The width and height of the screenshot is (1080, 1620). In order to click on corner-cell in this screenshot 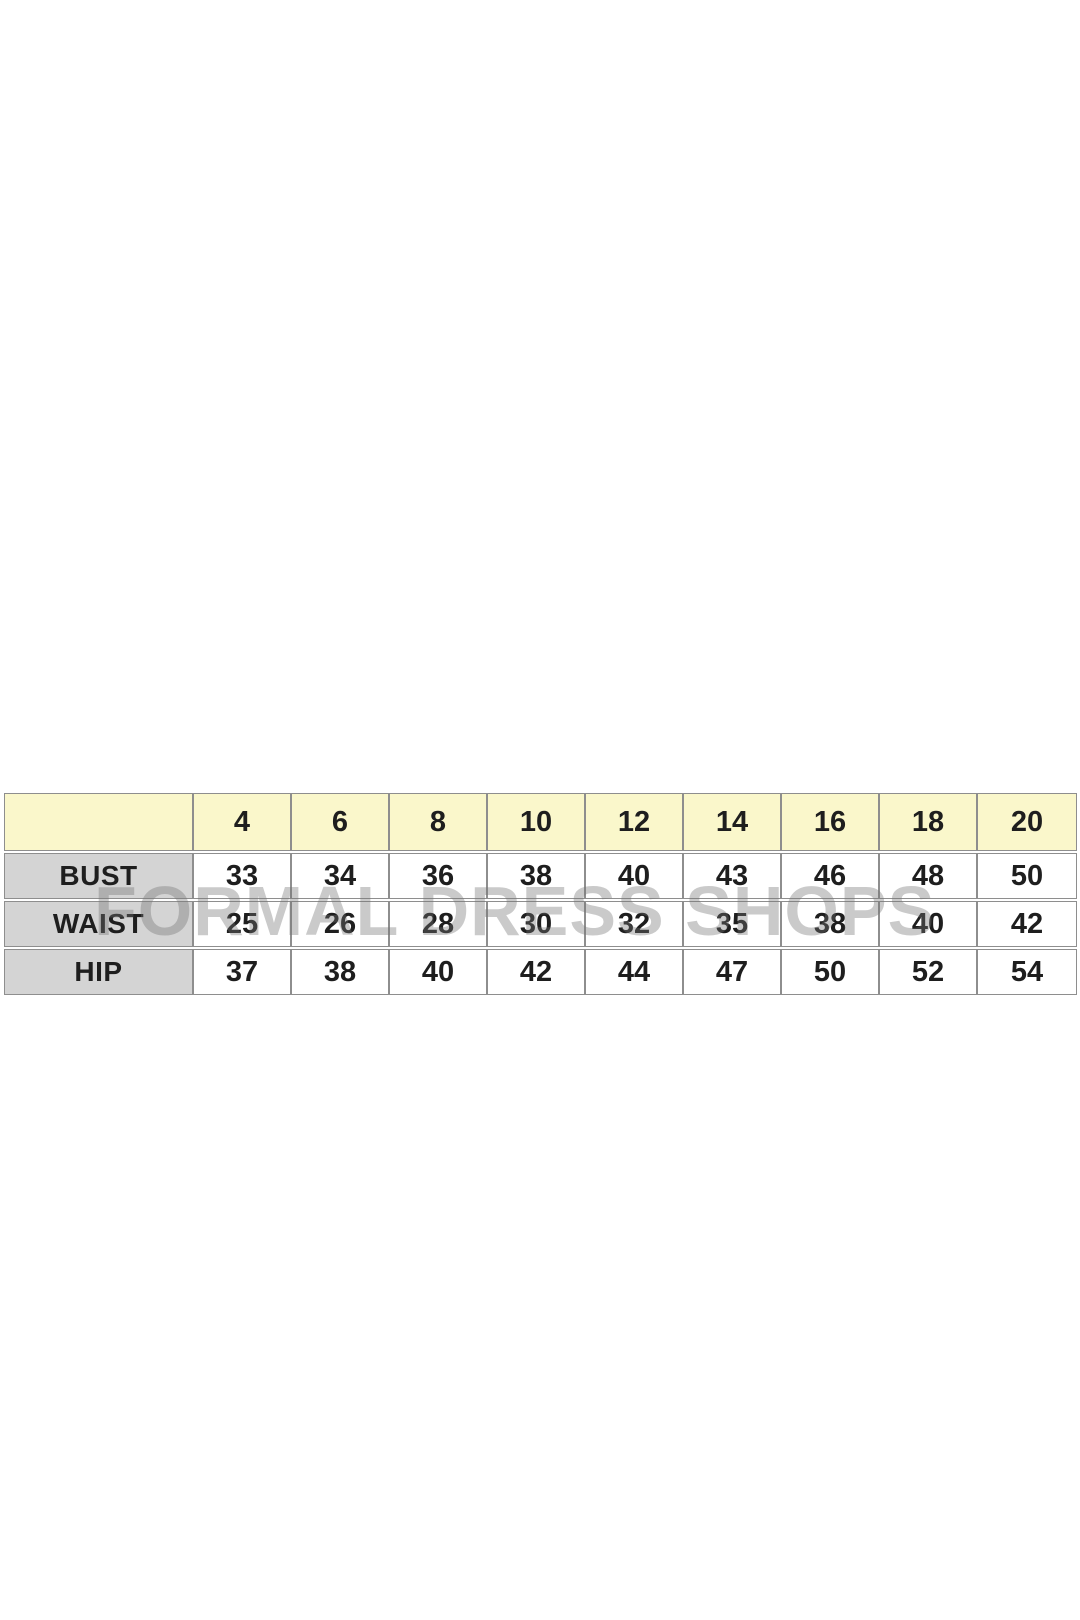, I will do `click(98, 822)`.